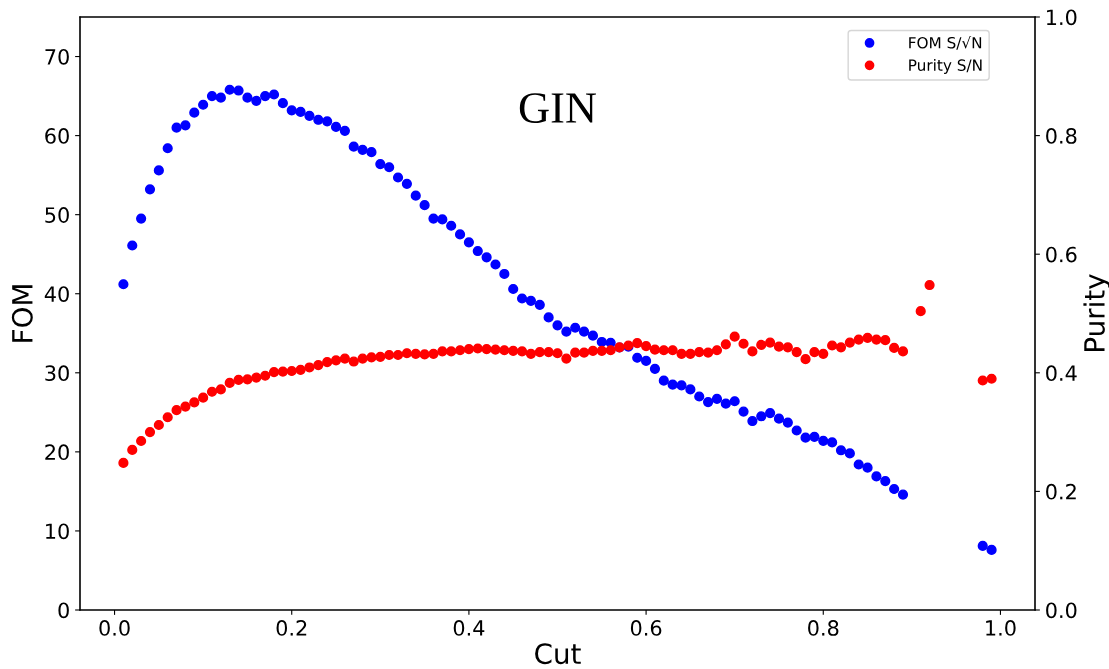 Image resolution: width=1109 pixels, height=669 pixels. What do you see at coordinates (57, 452) in the screenshot?
I see `y-tick-label: 20` at bounding box center [57, 452].